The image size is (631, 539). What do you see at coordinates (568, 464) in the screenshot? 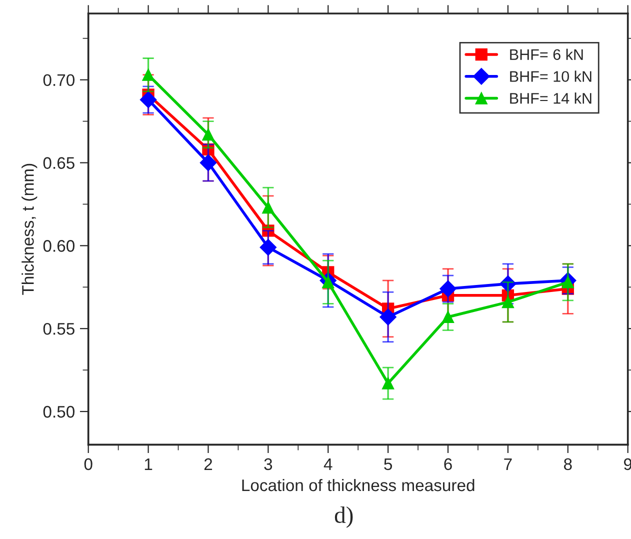
I see `x-tick-label: 8` at bounding box center [568, 464].